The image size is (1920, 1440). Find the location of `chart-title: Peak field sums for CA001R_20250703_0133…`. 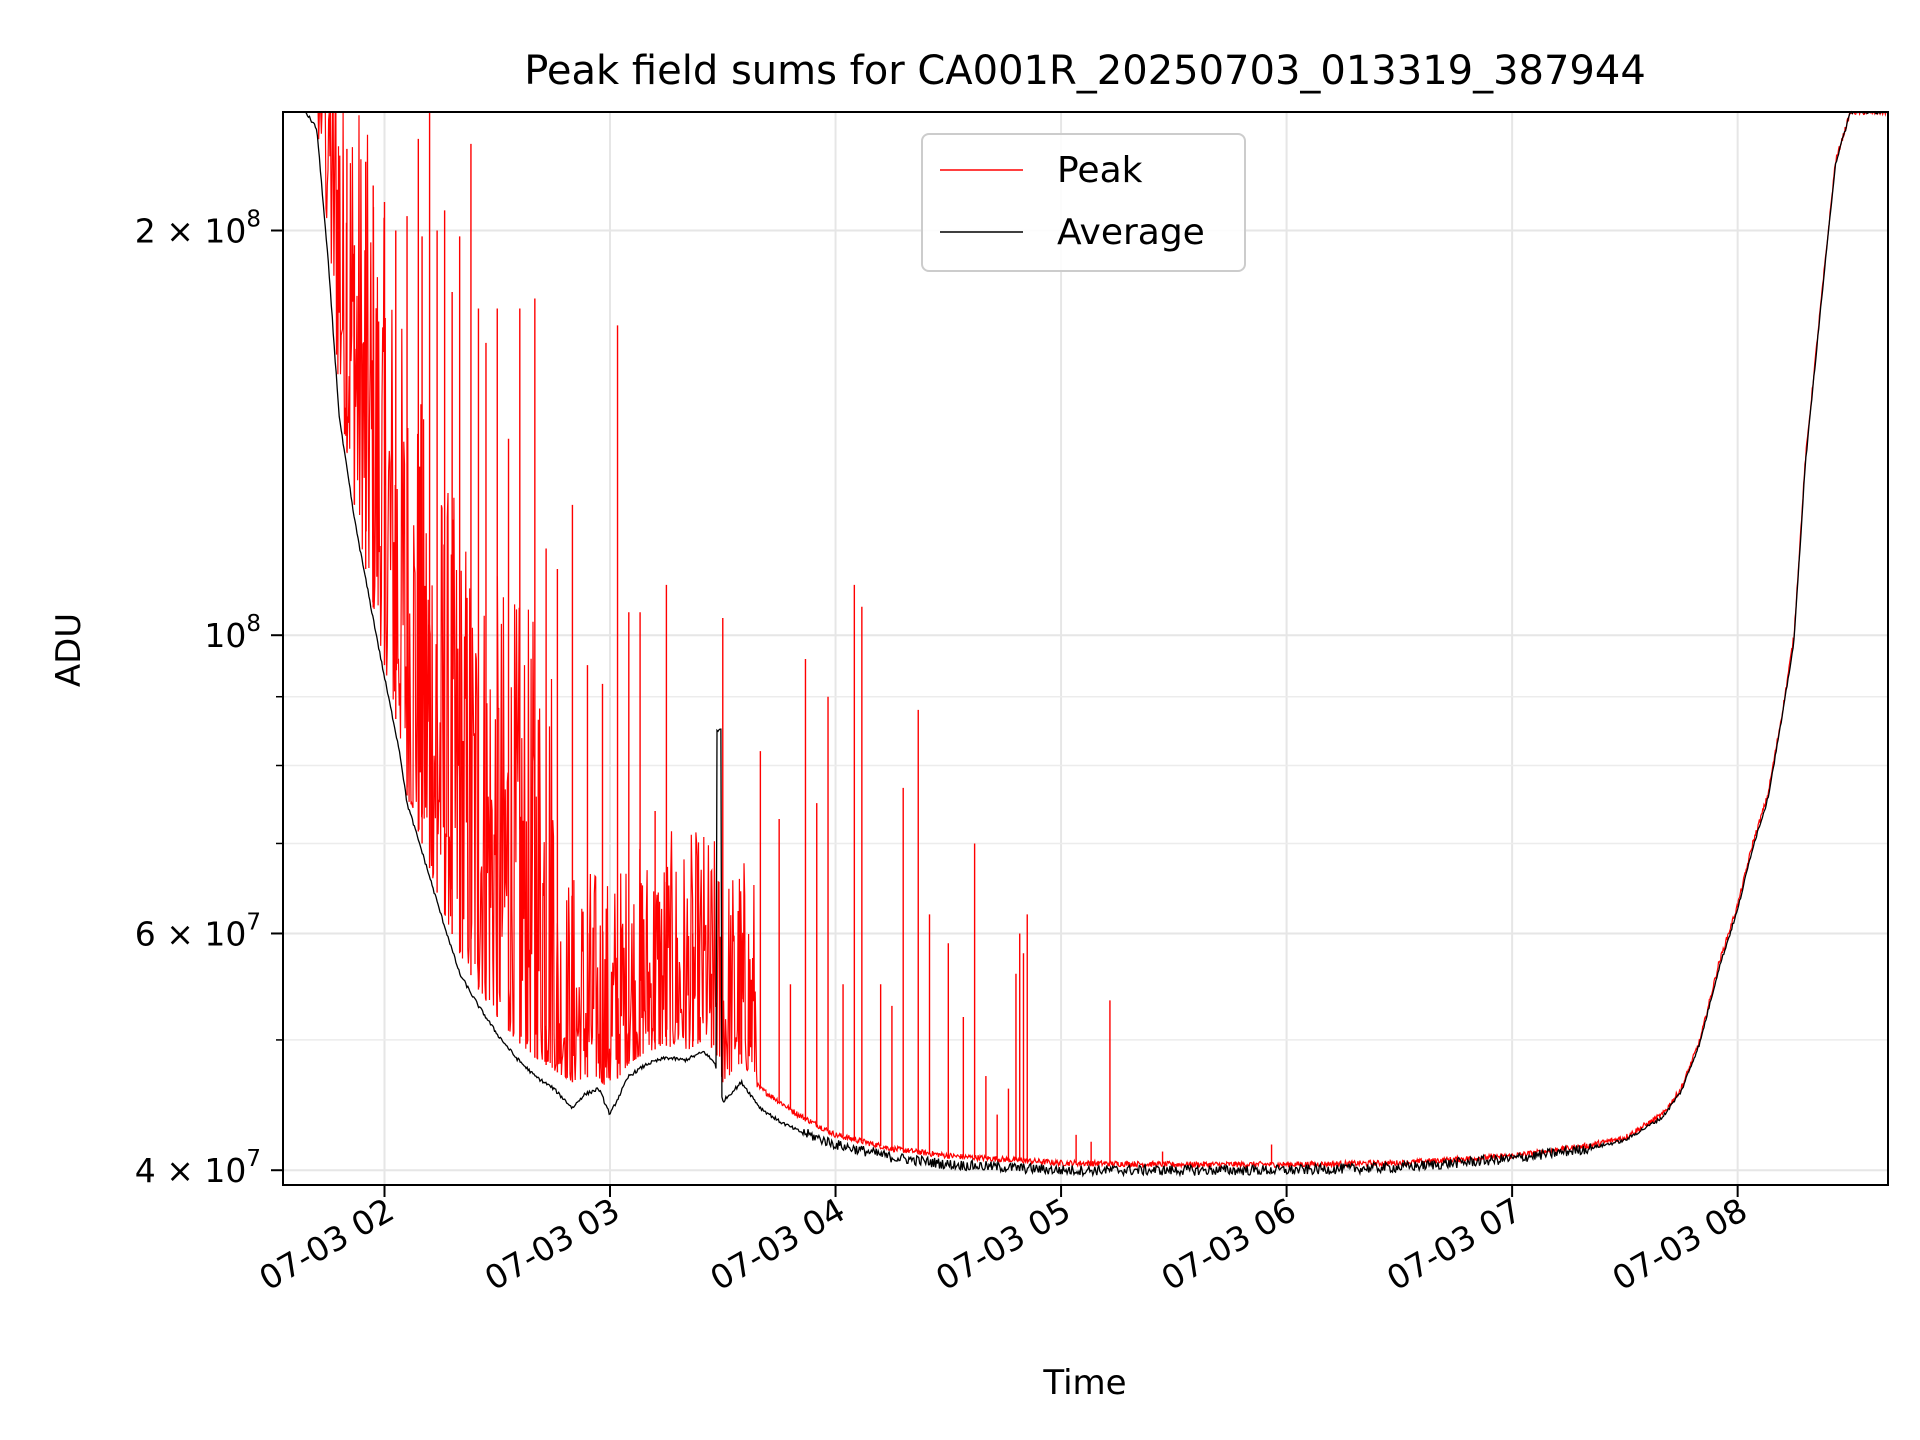

chart-title: Peak field sums for CA001R_20250703_0133… is located at coordinates (1085, 71).